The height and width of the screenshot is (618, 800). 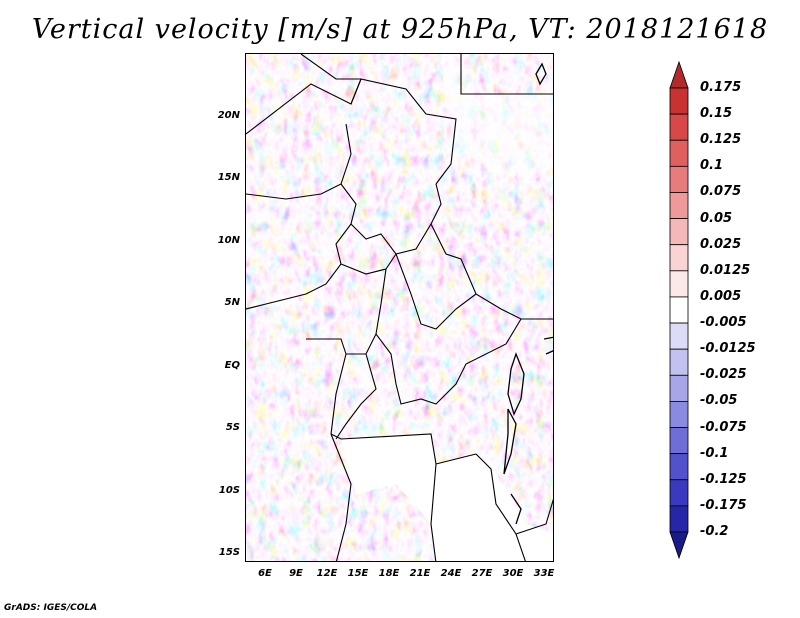 What do you see at coordinates (723, 427) in the screenshot?
I see `colorbar-label: -0.075` at bounding box center [723, 427].